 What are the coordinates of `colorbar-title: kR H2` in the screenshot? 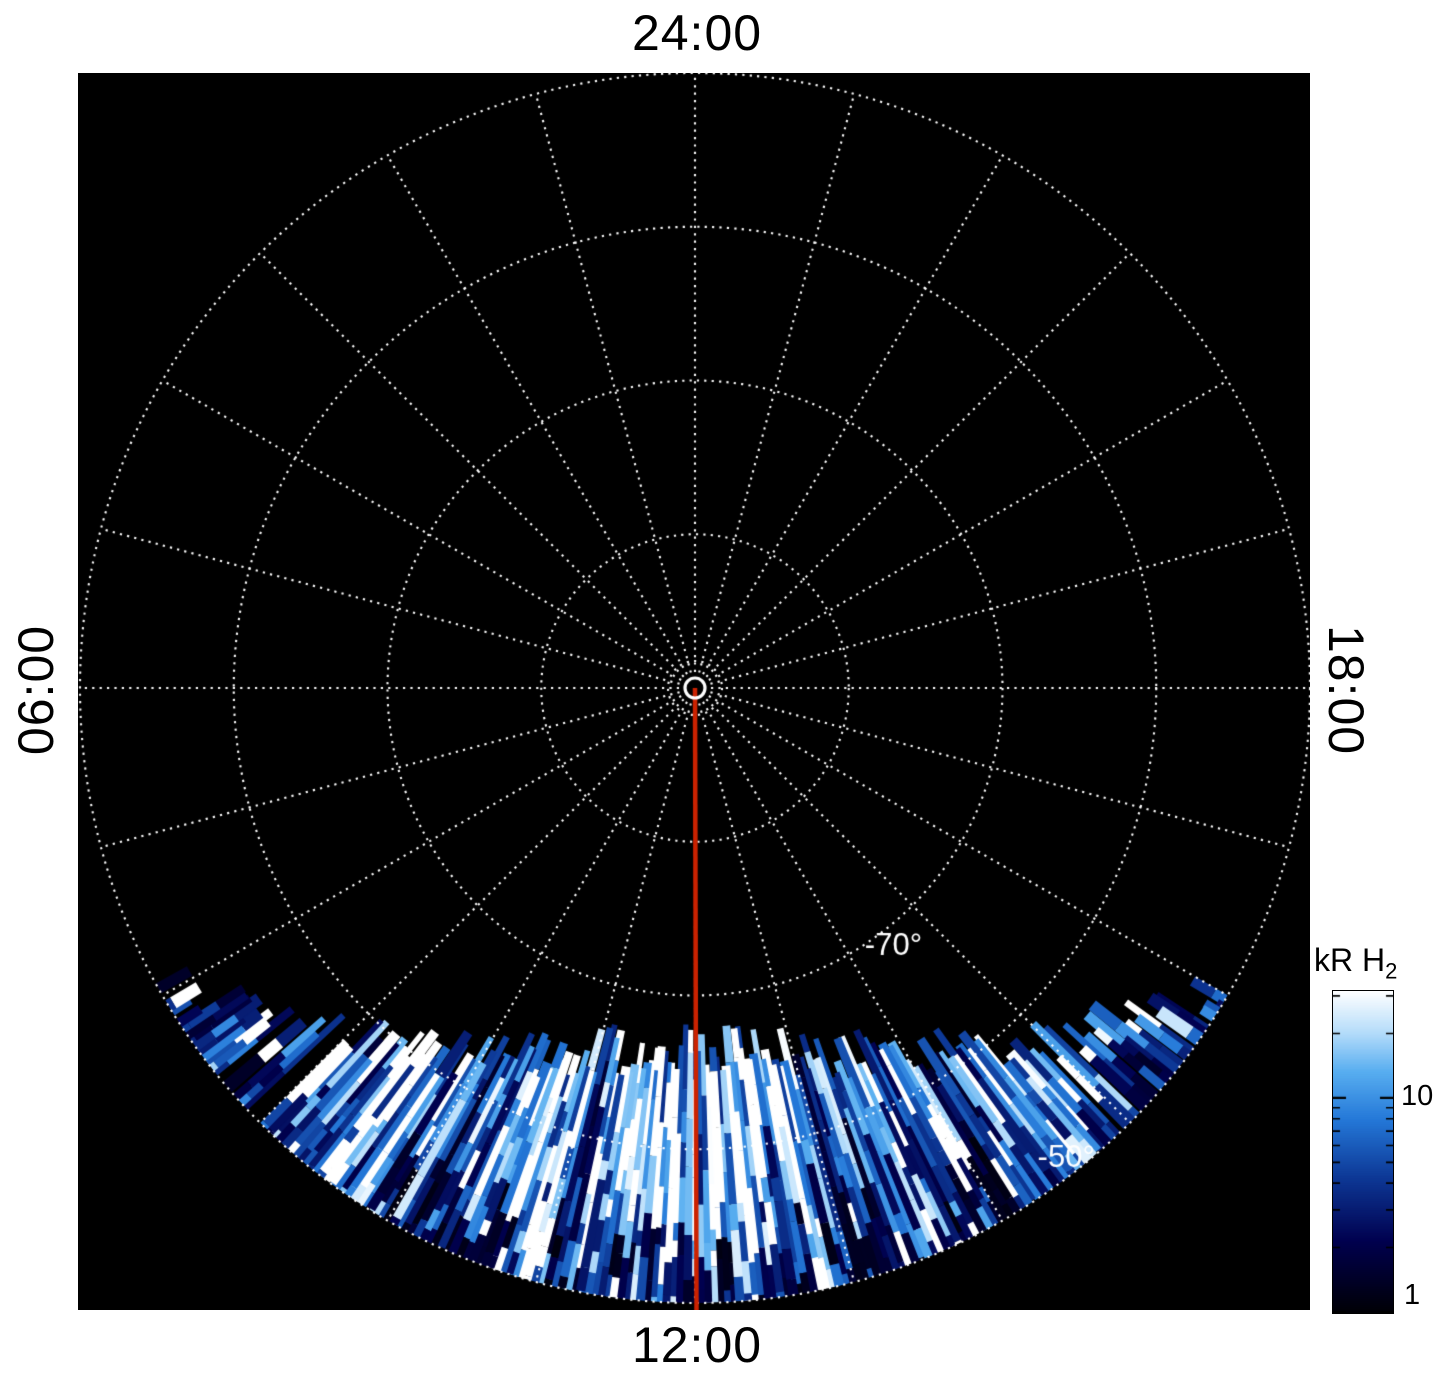 It's located at (1355, 963).